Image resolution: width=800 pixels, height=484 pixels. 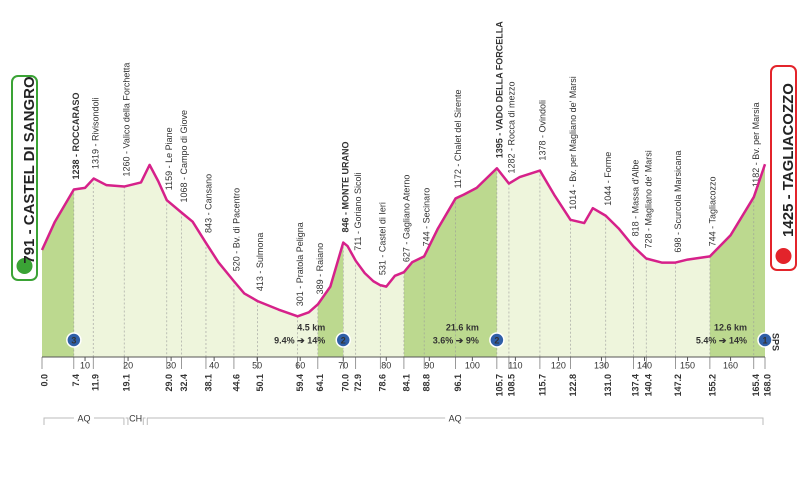 I want to click on minor-tick-label: 90, so click(x=429, y=365).